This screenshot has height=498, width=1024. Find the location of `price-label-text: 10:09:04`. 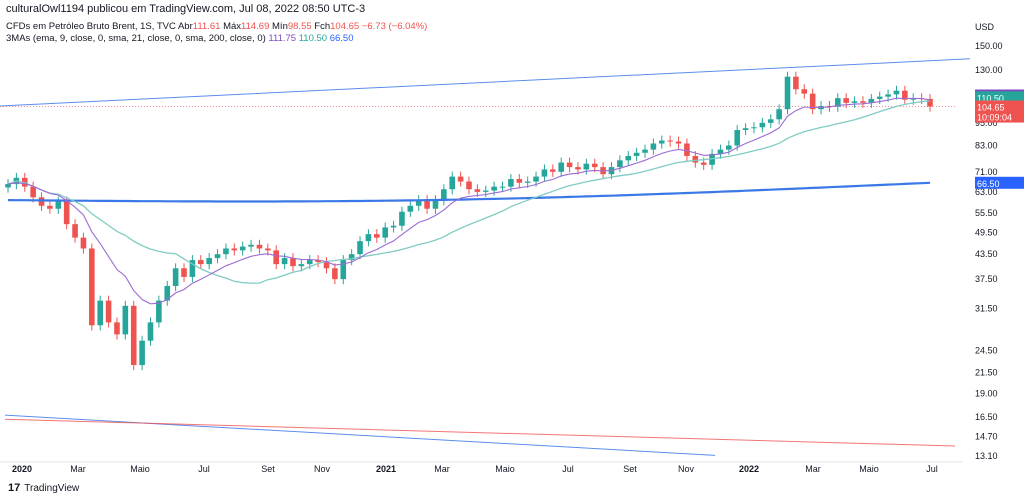

price-label-text: 10:09:04 is located at coordinates (994, 118).